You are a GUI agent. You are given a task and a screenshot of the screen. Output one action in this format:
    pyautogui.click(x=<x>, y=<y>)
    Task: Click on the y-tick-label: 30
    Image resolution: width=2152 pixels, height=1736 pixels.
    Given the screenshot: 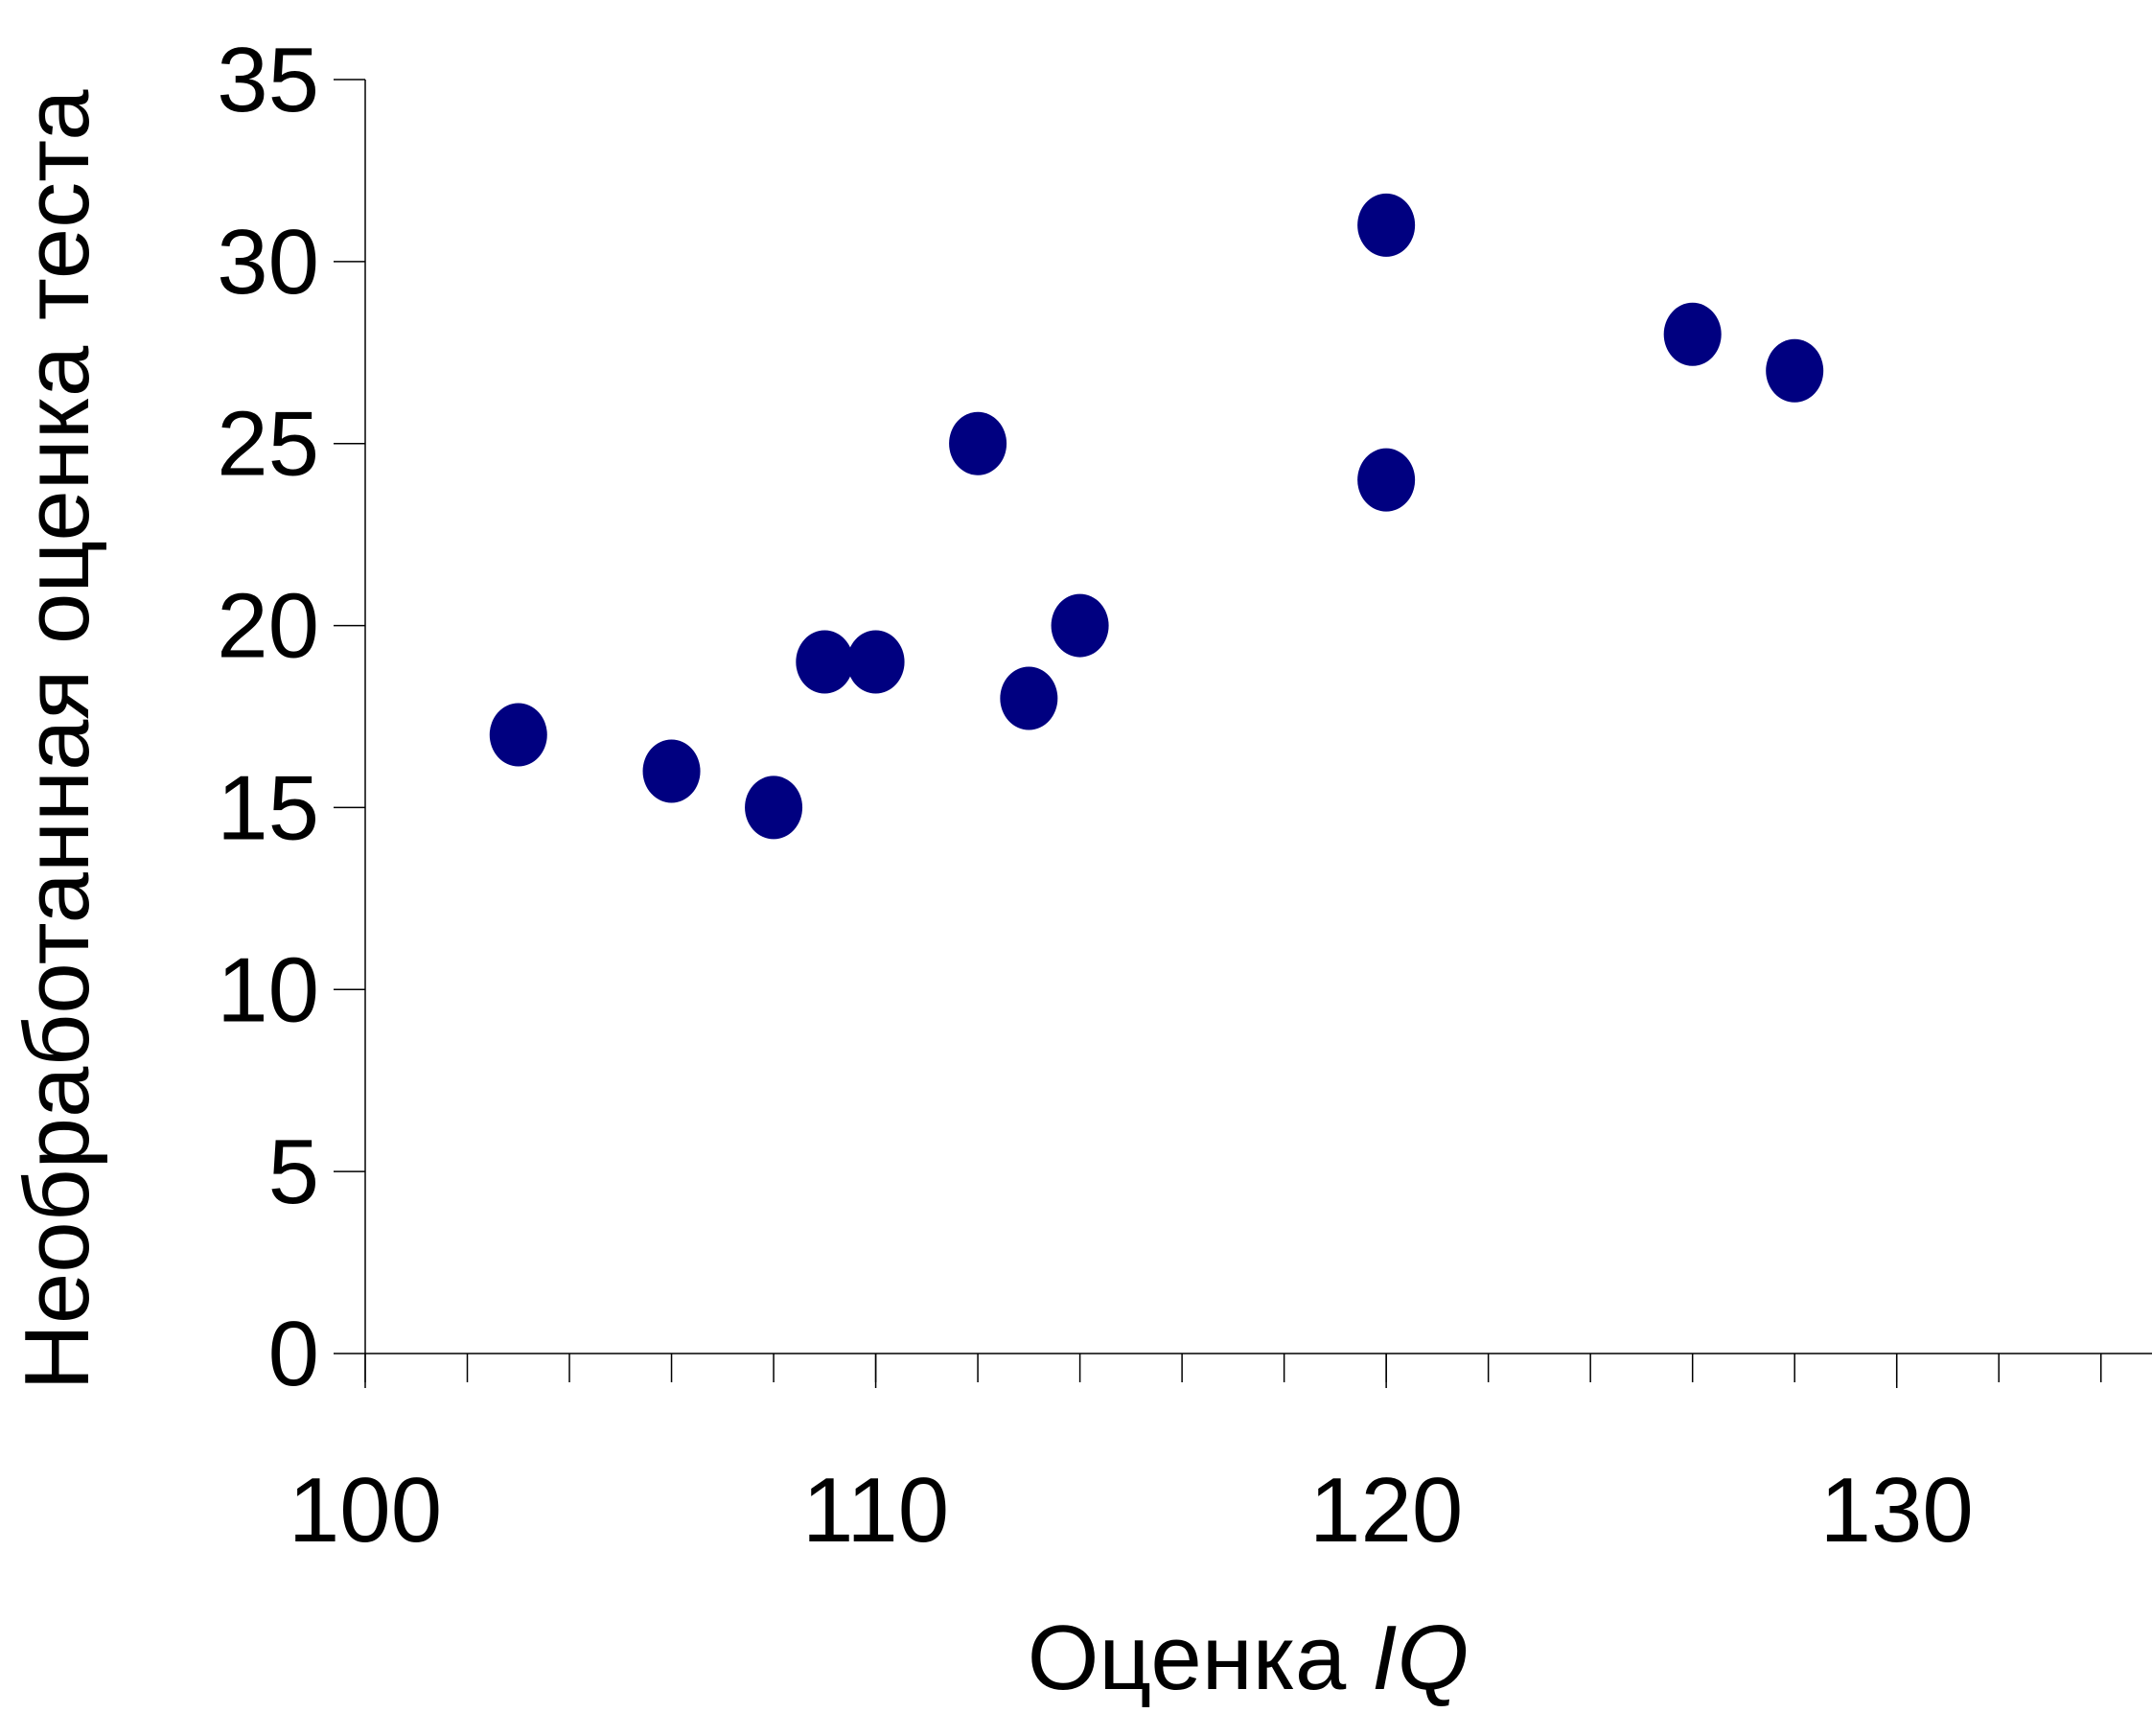 What is the action you would take?
    pyautogui.click(x=268, y=262)
    